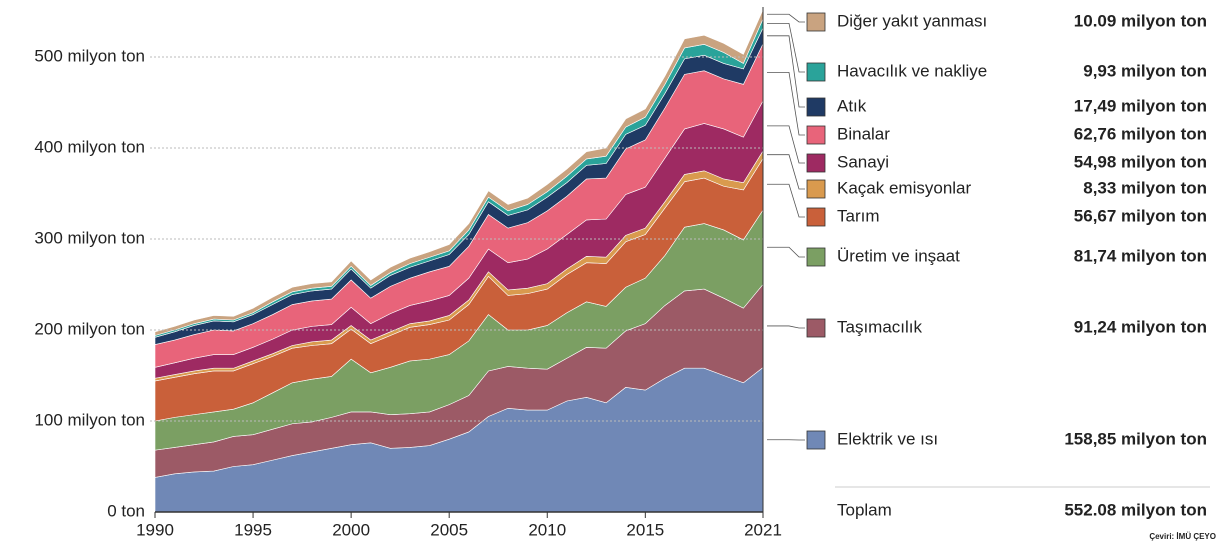  What do you see at coordinates (1140, 105) in the screenshot?
I see `legend-value: 17,49 milyon ton` at bounding box center [1140, 105].